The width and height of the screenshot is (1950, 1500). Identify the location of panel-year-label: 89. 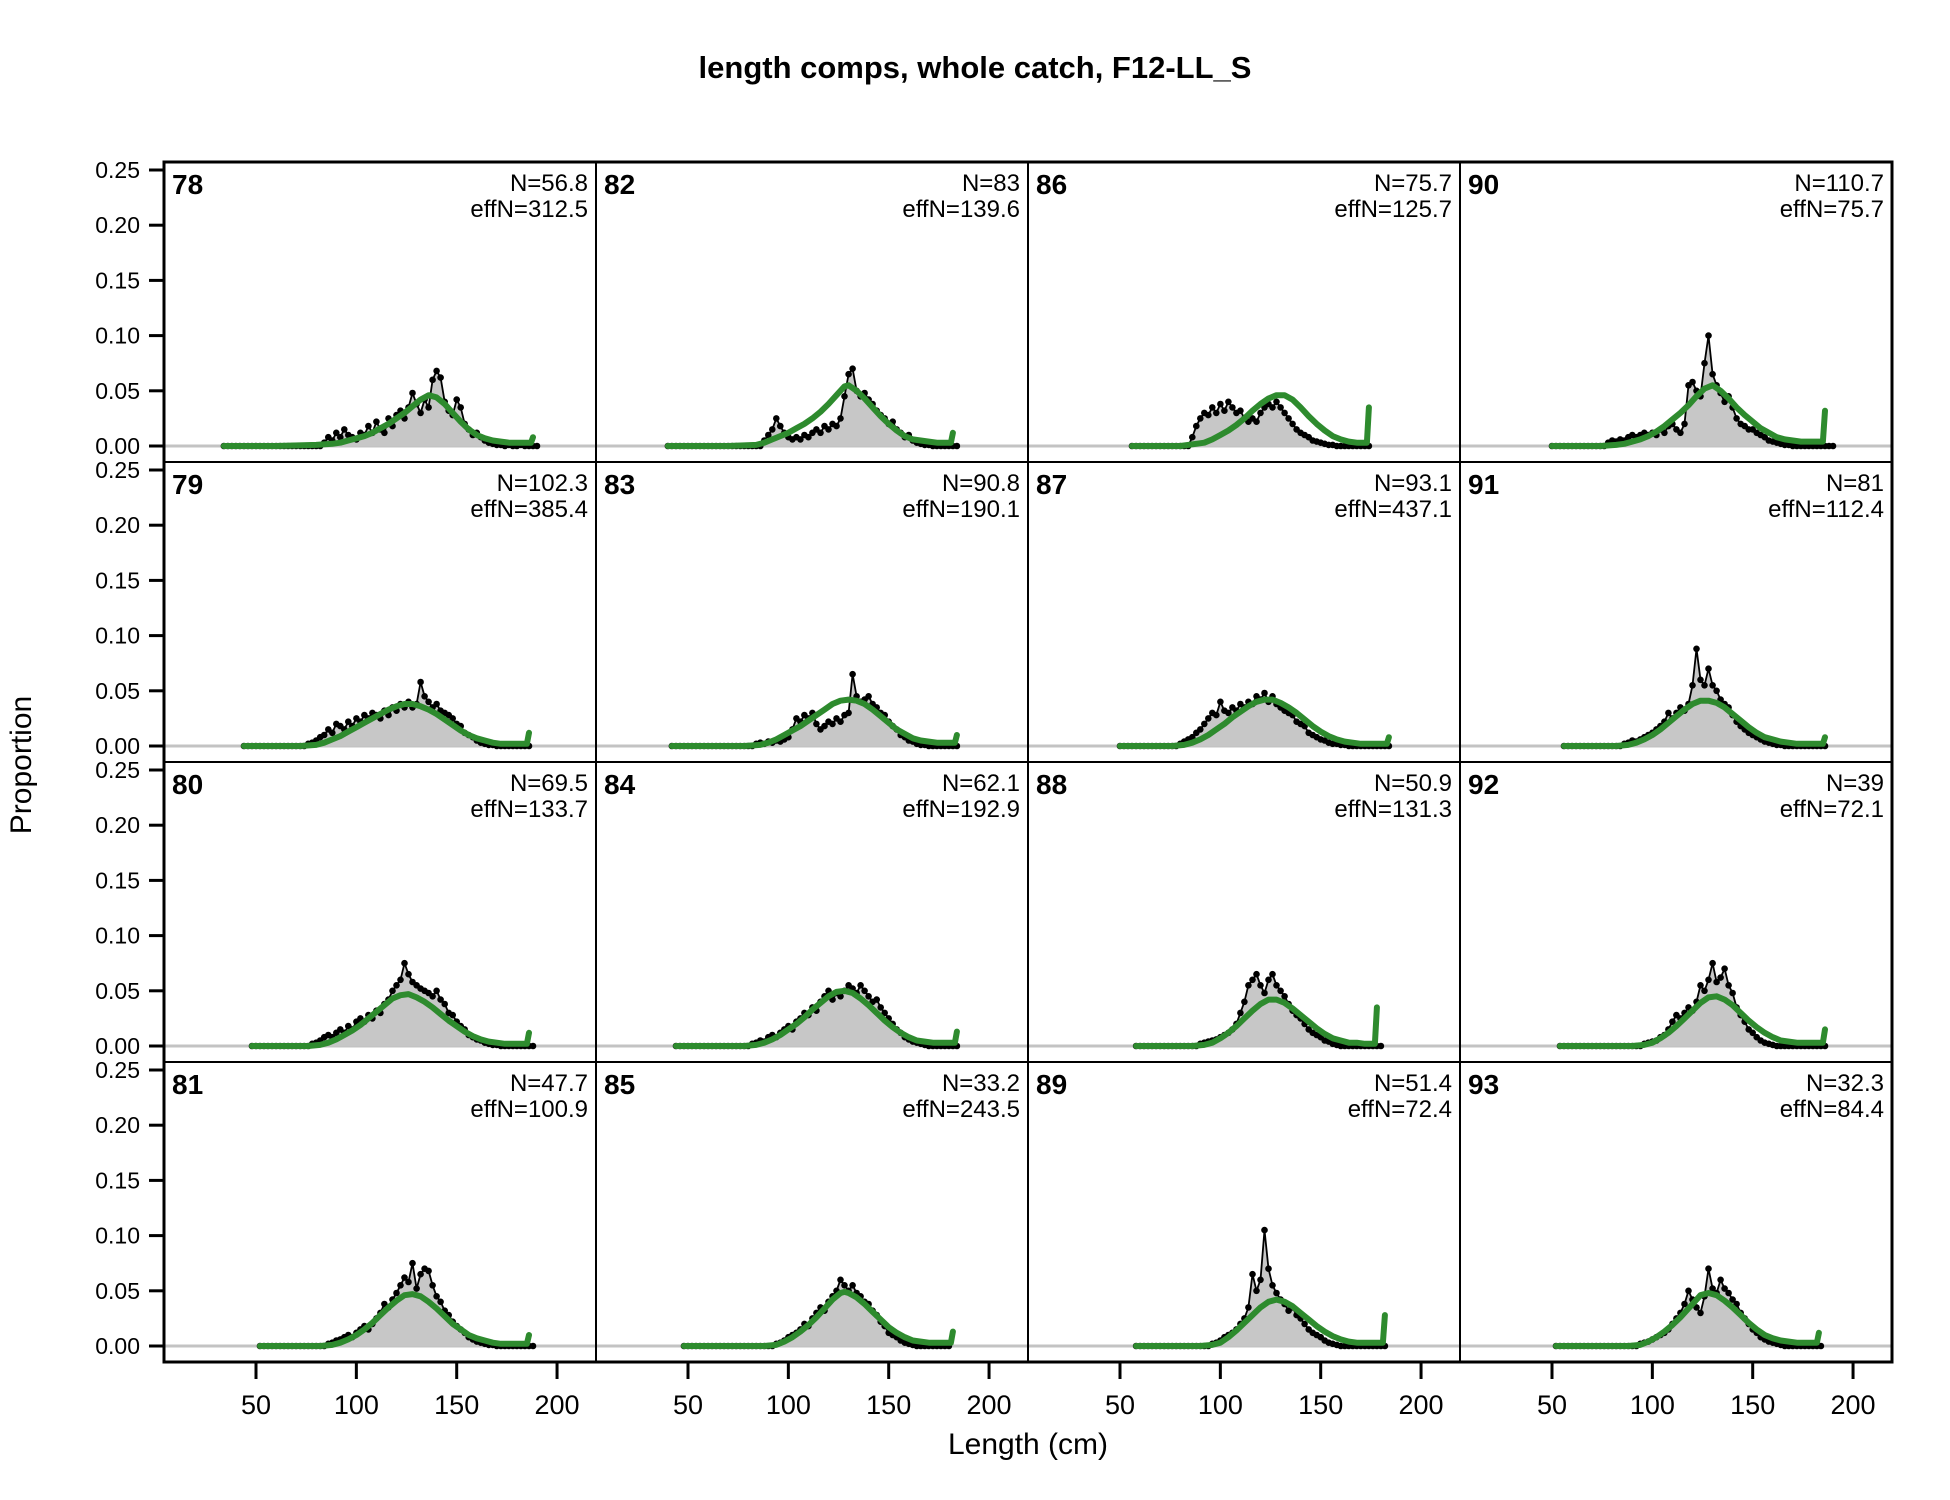
(1051, 1084).